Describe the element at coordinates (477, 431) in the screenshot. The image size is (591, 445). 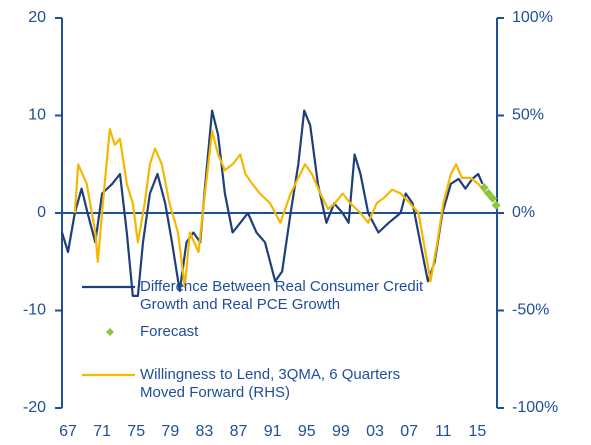
I see `x-tick-label: 15` at that location.